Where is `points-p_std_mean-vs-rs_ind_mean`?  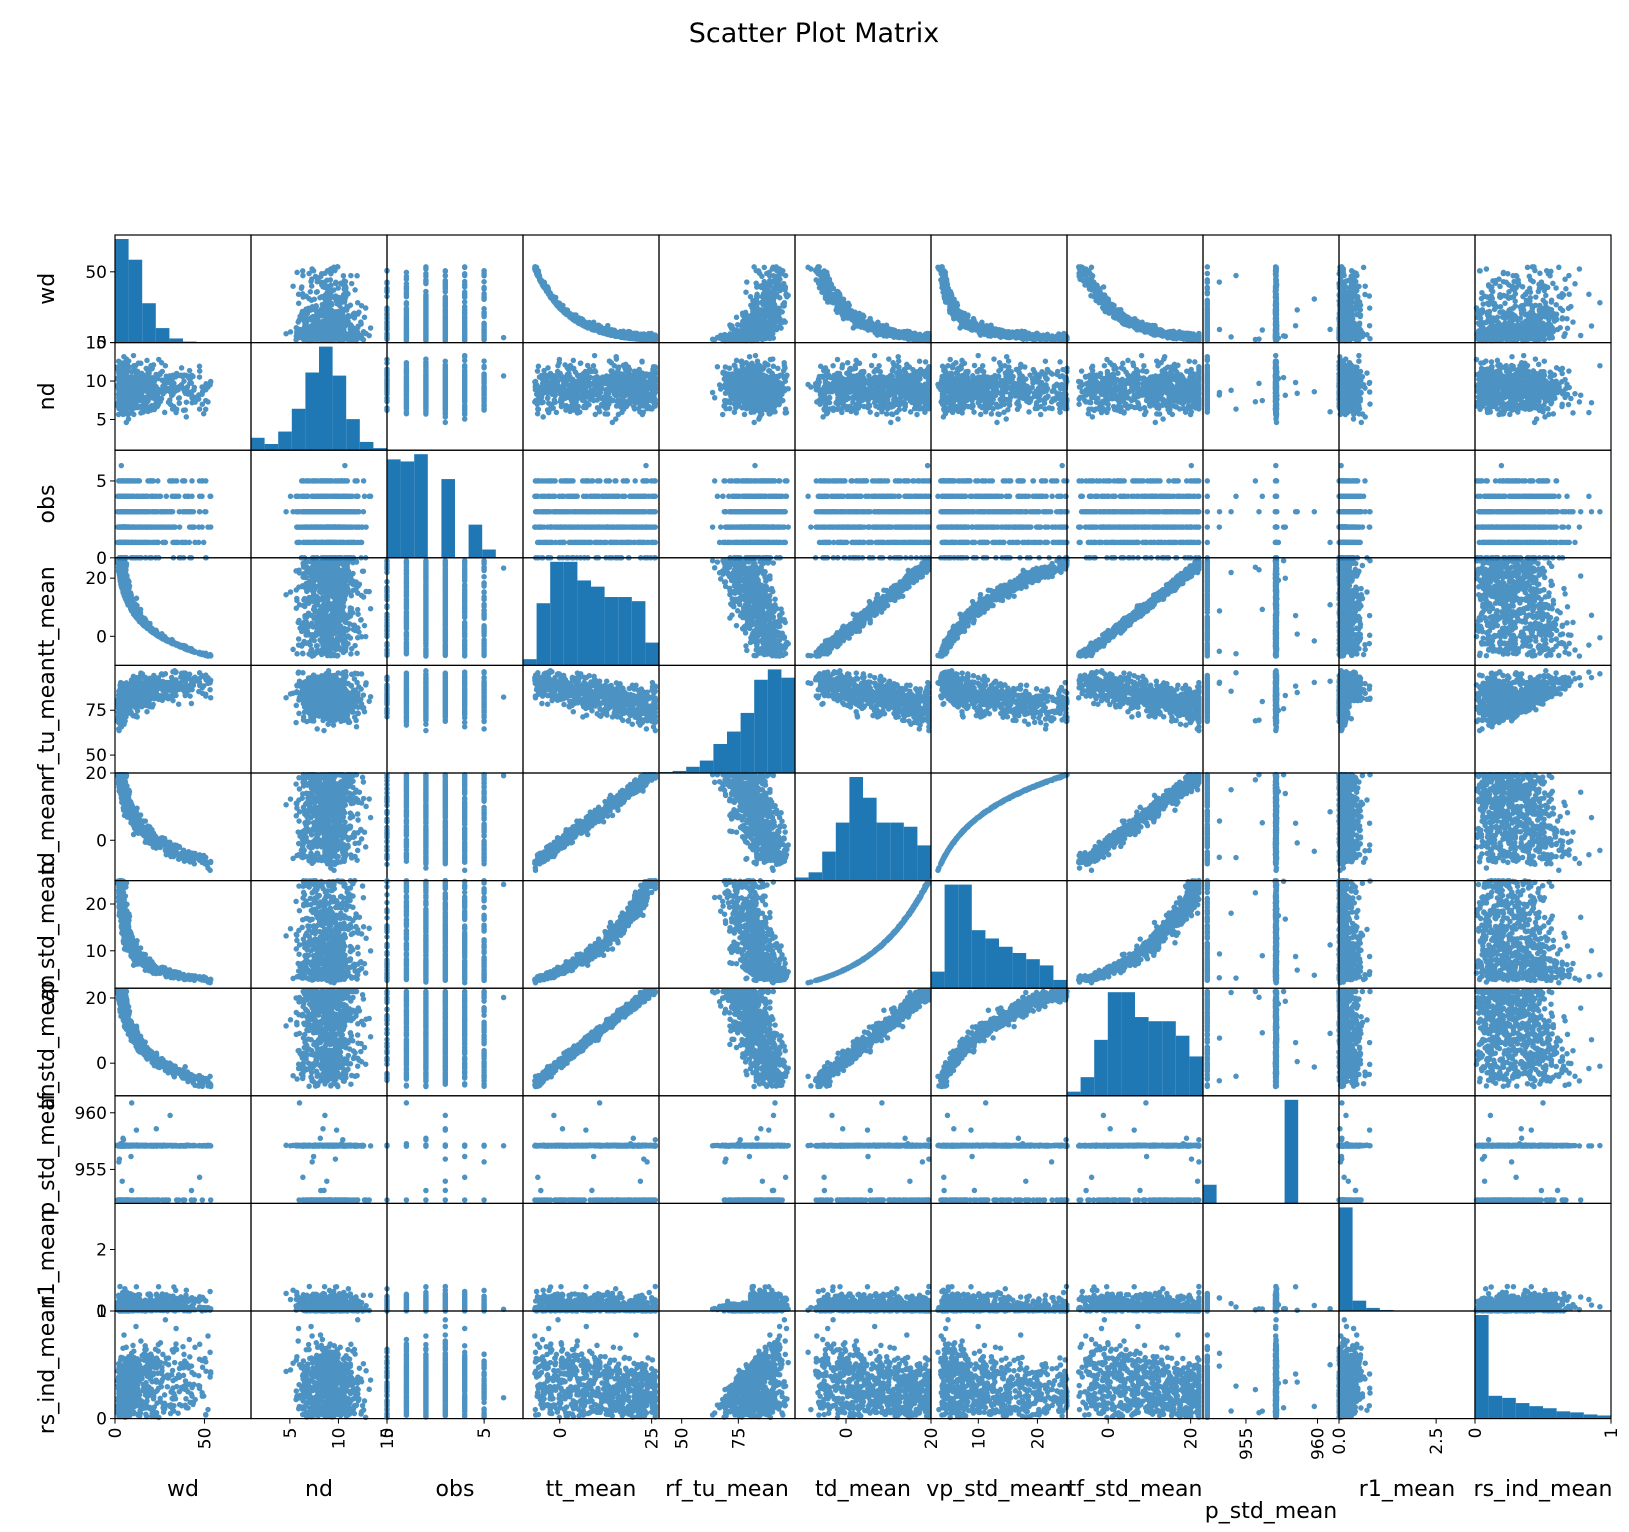
points-p_std_mean-vs-rs_ind_mean is located at coordinates (1538, 1151).